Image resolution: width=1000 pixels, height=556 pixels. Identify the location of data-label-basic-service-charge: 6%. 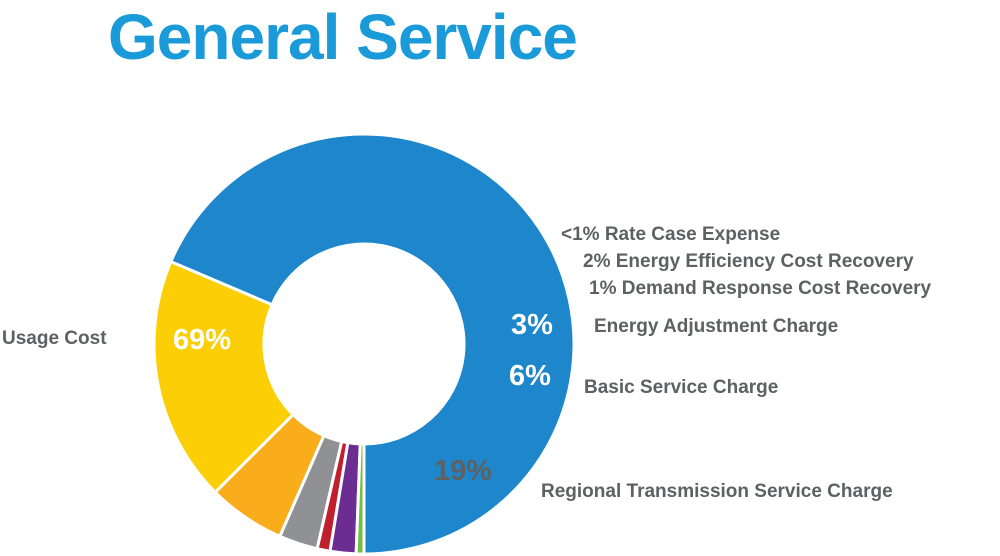
(530, 376).